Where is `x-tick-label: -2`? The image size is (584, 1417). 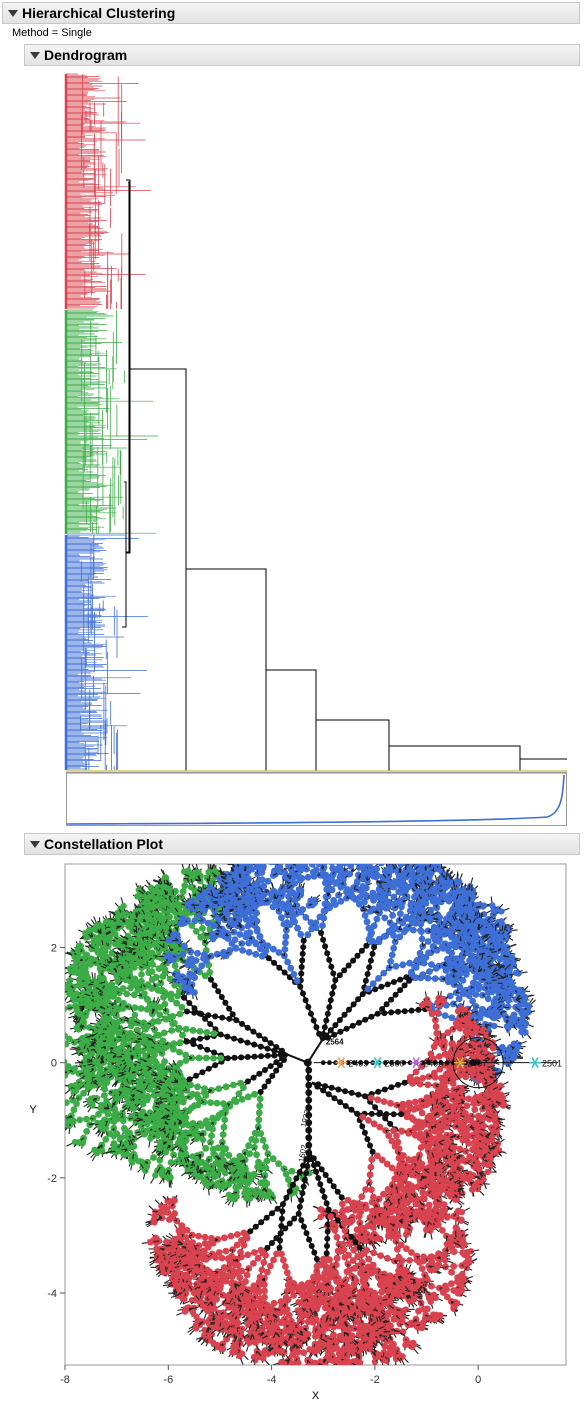 x-tick-label: -2 is located at coordinates (375, 1380).